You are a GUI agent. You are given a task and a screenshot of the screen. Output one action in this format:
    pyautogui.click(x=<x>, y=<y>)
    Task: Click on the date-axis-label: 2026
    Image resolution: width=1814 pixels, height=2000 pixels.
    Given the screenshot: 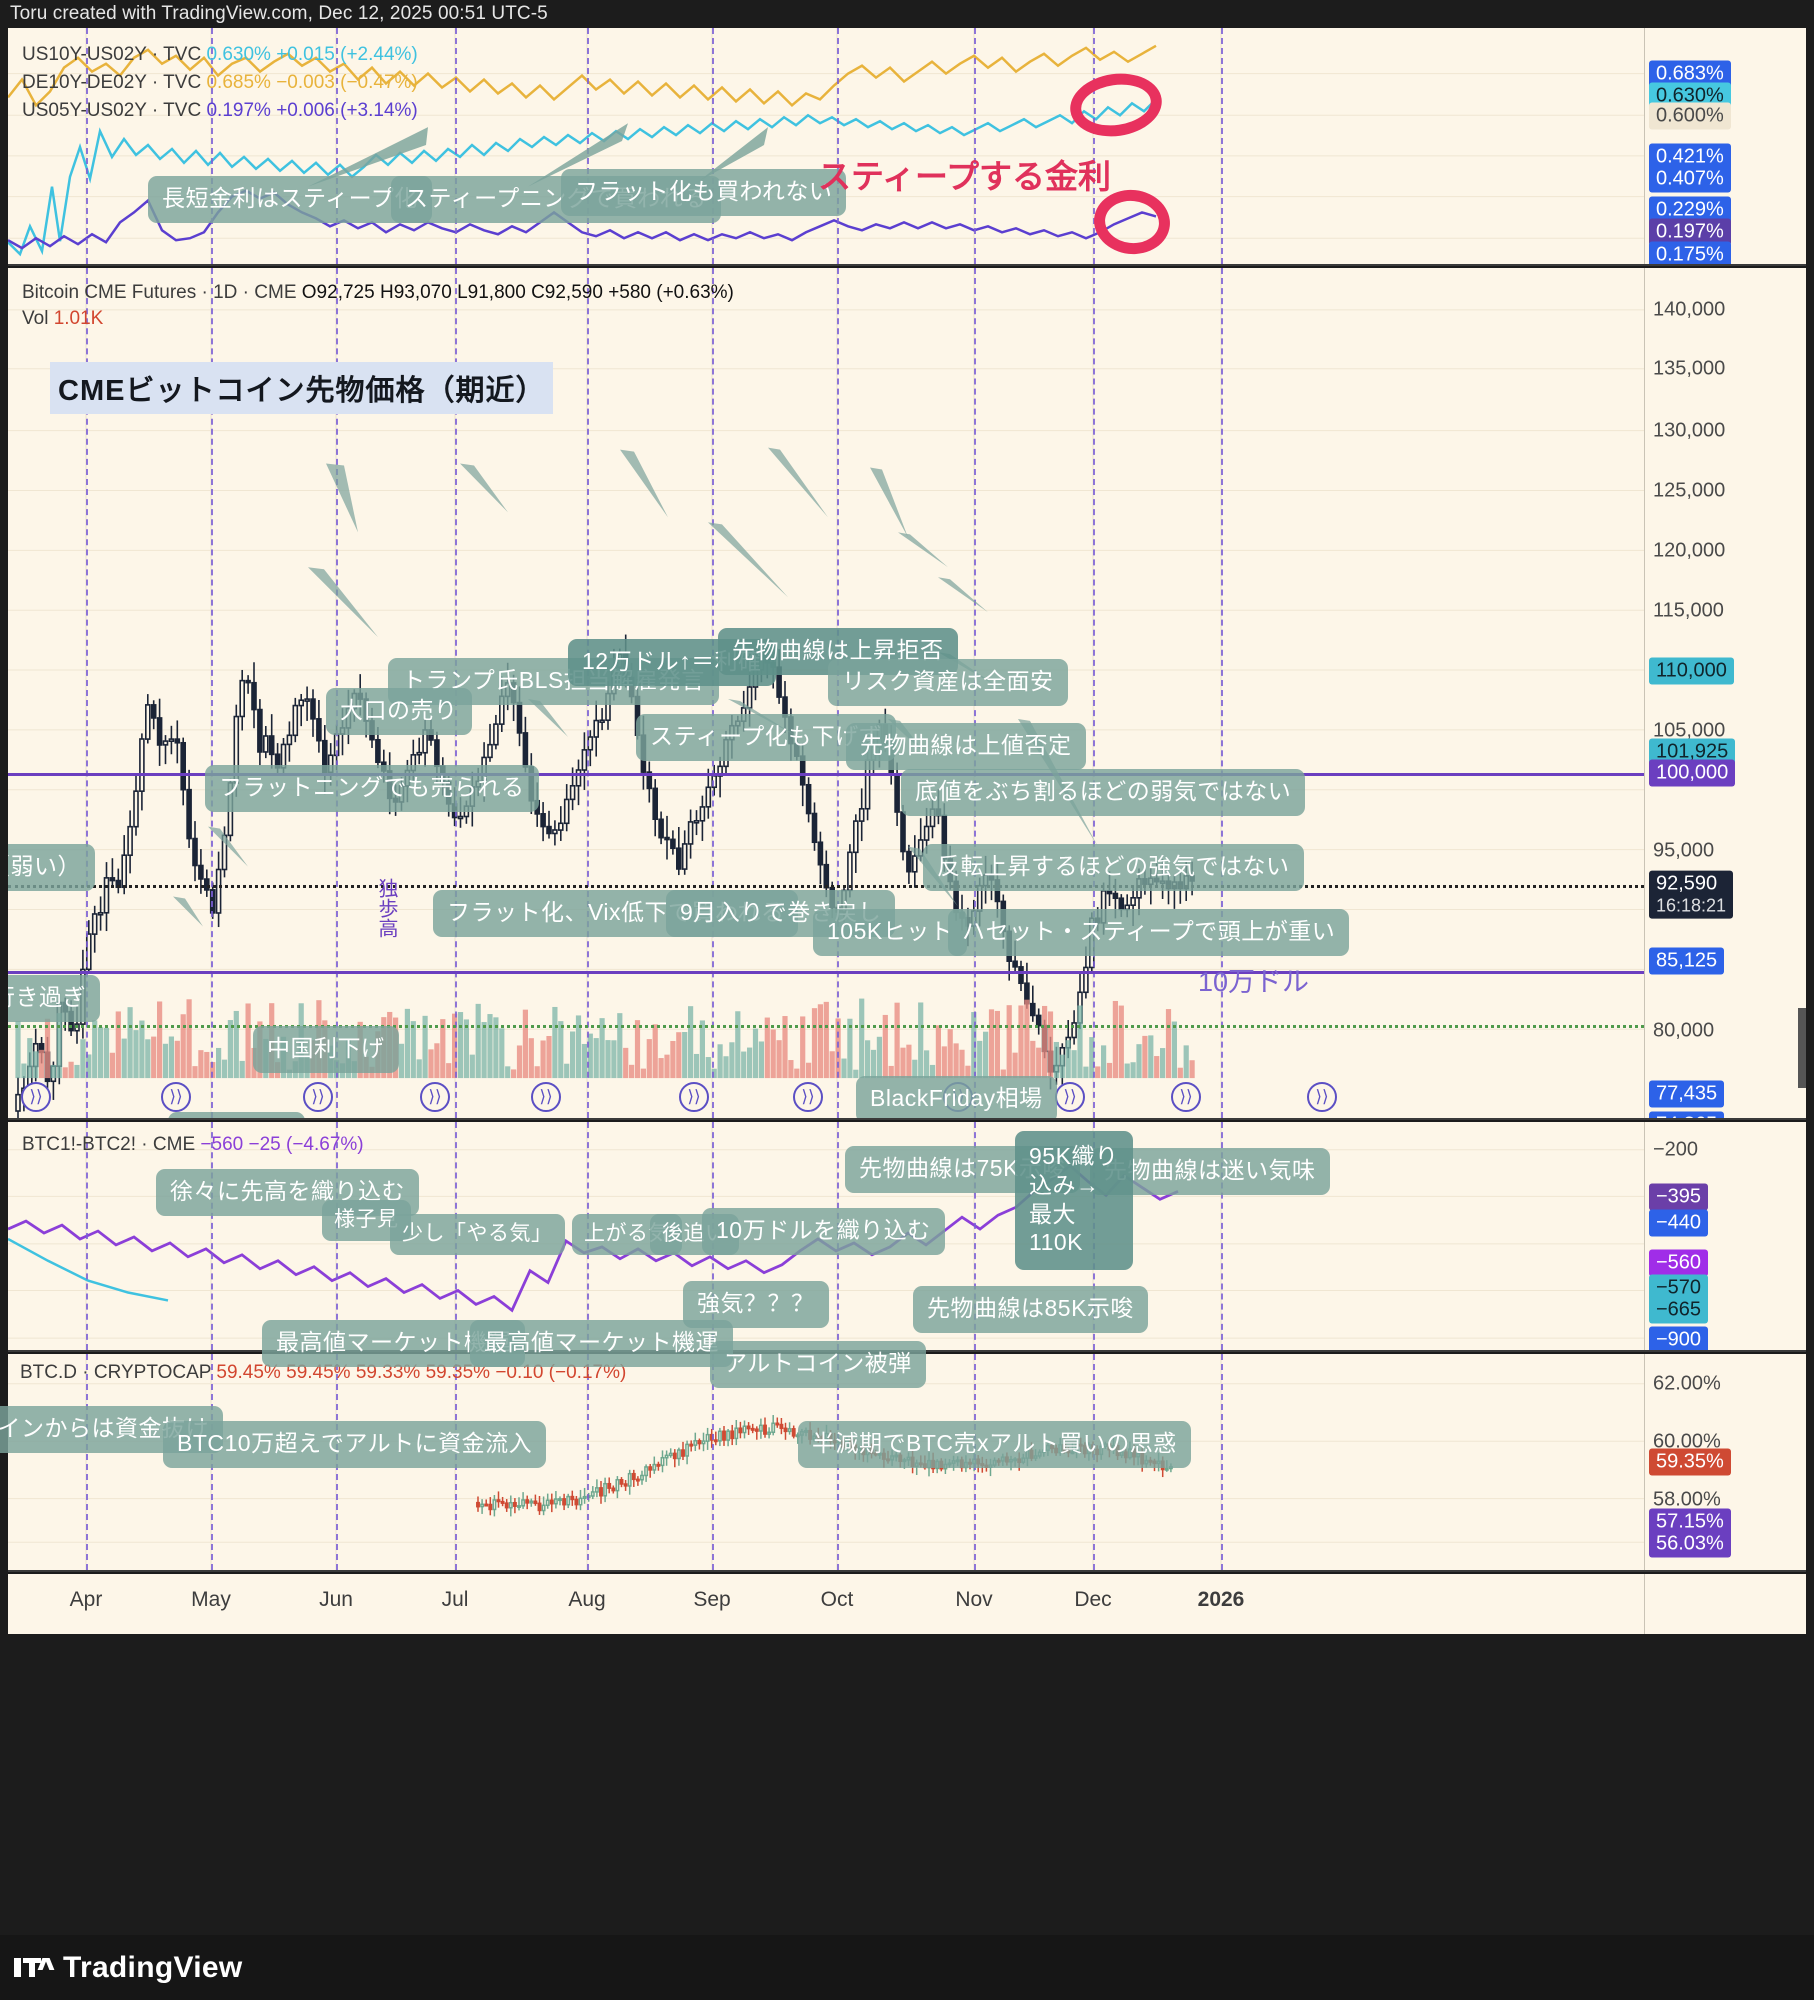 What is the action you would take?
    pyautogui.click(x=1221, y=1599)
    